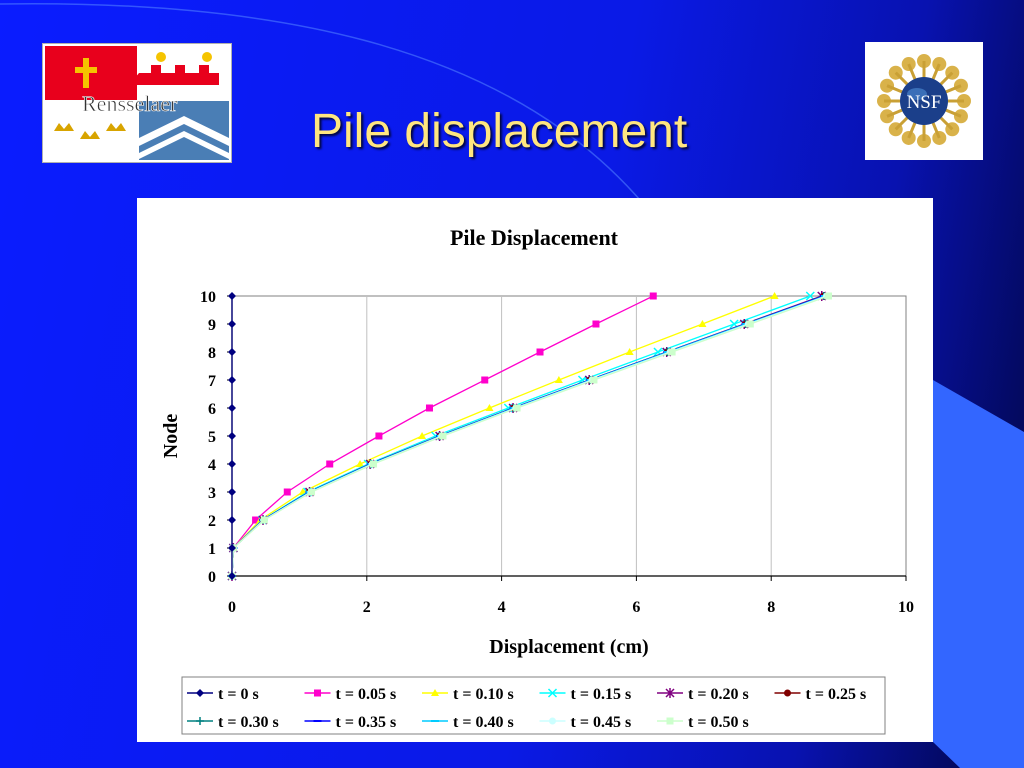 The height and width of the screenshot is (768, 1024). What do you see at coordinates (232, 607) in the screenshot?
I see `x-tick-label: 0` at bounding box center [232, 607].